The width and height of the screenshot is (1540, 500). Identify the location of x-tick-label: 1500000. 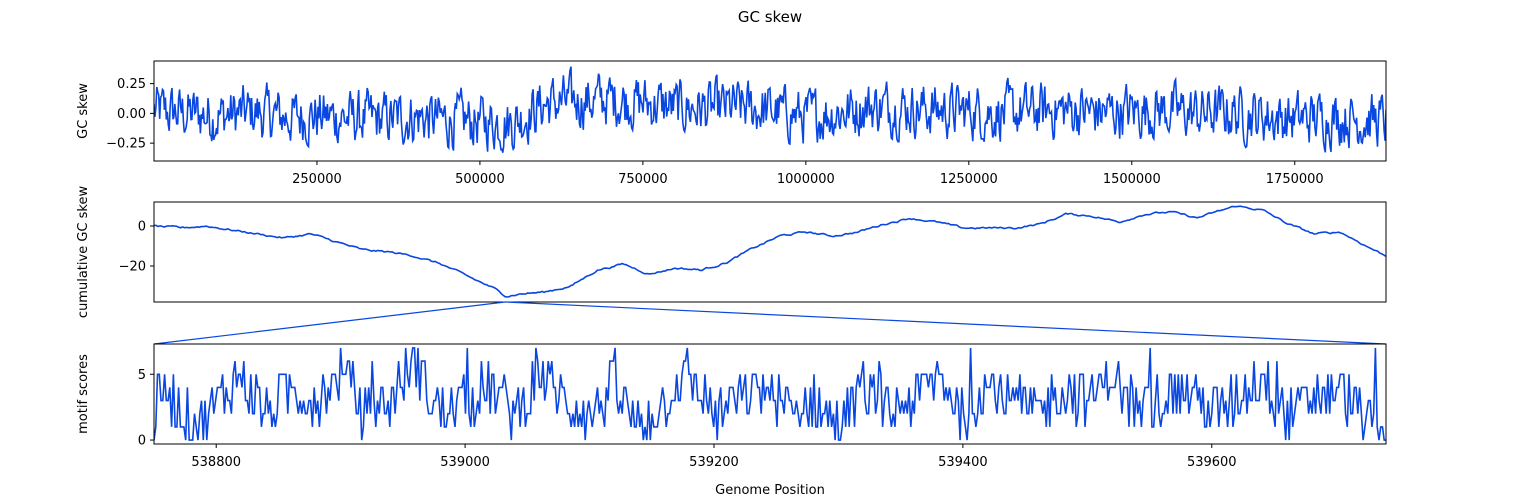
(1132, 179).